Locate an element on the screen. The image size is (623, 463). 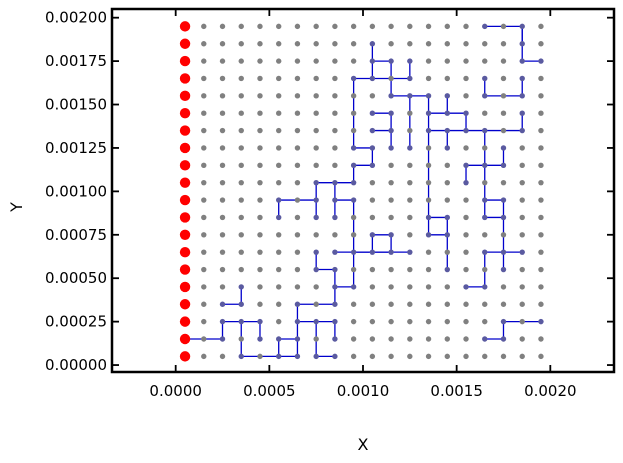
y-tick-label: 0.00175 is located at coordinates (76, 61).